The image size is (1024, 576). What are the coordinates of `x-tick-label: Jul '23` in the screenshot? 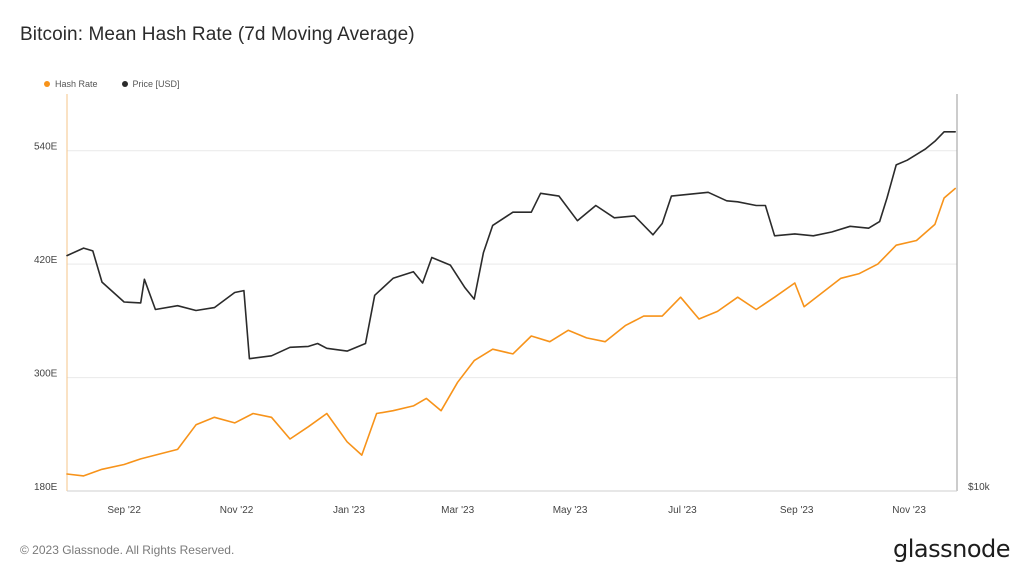 It's located at (682, 510).